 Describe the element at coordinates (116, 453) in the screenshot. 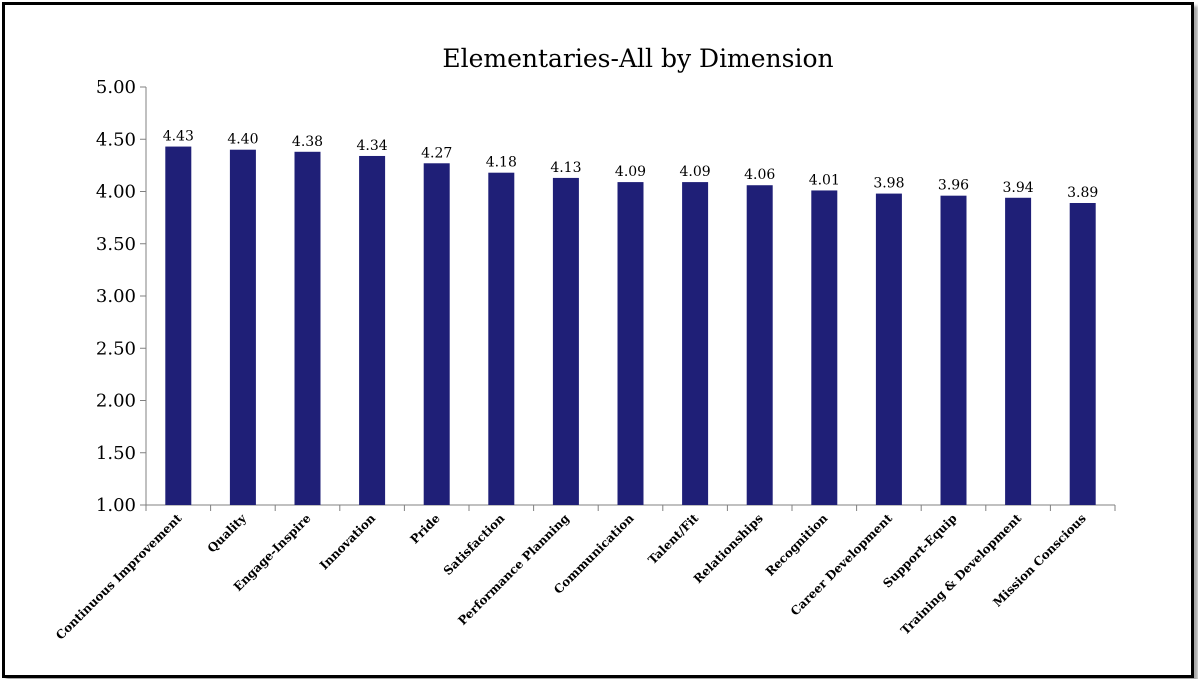

I see `y-tick-label: 1.50` at that location.